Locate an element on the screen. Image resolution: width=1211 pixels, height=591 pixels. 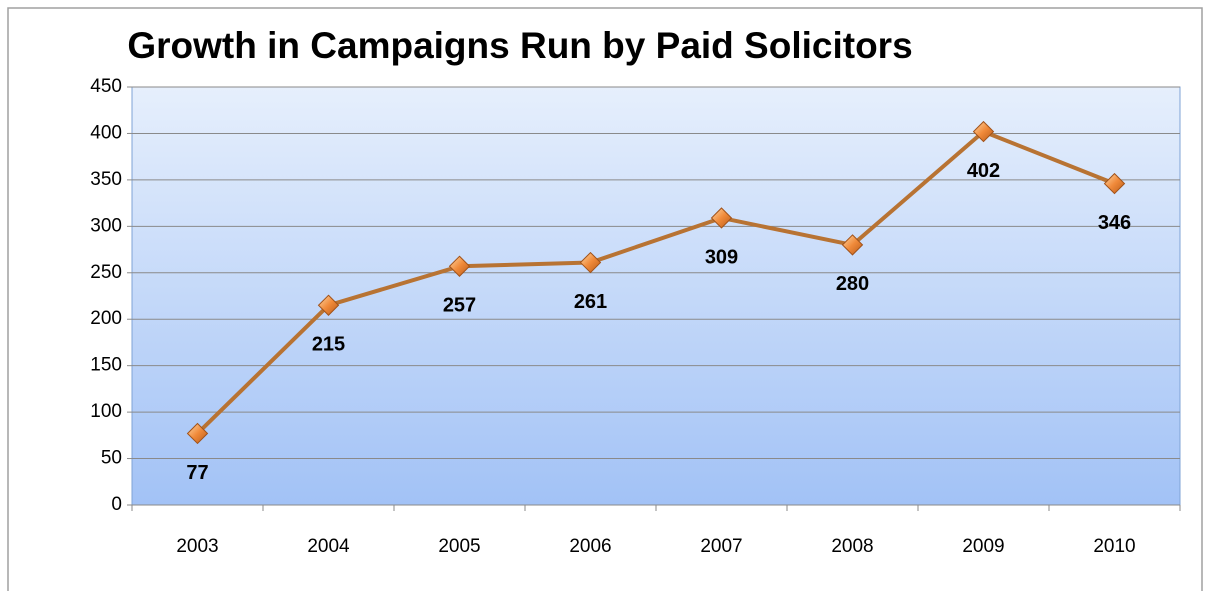
x-tick-label: 2008 is located at coordinates (852, 546).